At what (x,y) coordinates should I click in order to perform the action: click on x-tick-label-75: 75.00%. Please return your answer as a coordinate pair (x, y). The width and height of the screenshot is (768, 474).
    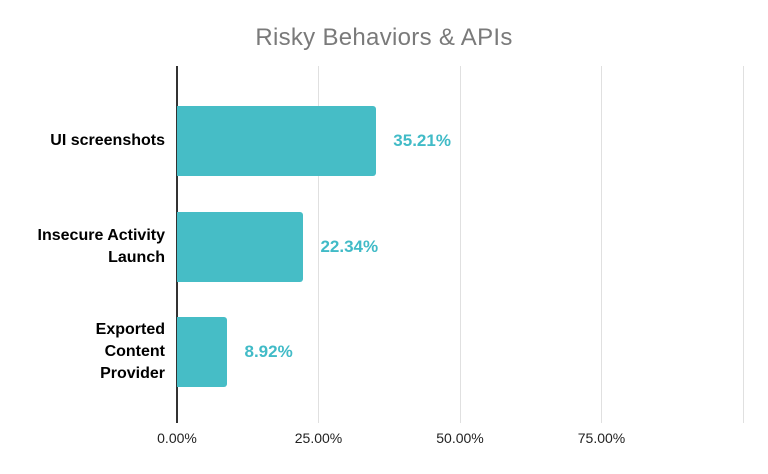
    Looking at the image, I should click on (601, 438).